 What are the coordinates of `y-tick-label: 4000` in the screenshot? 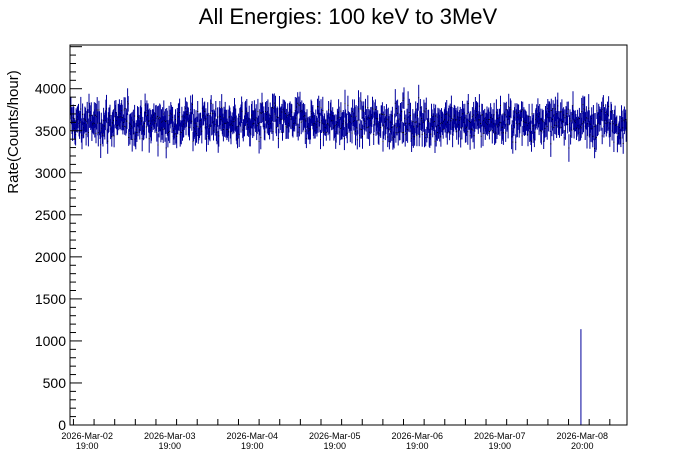 It's located at (50, 89).